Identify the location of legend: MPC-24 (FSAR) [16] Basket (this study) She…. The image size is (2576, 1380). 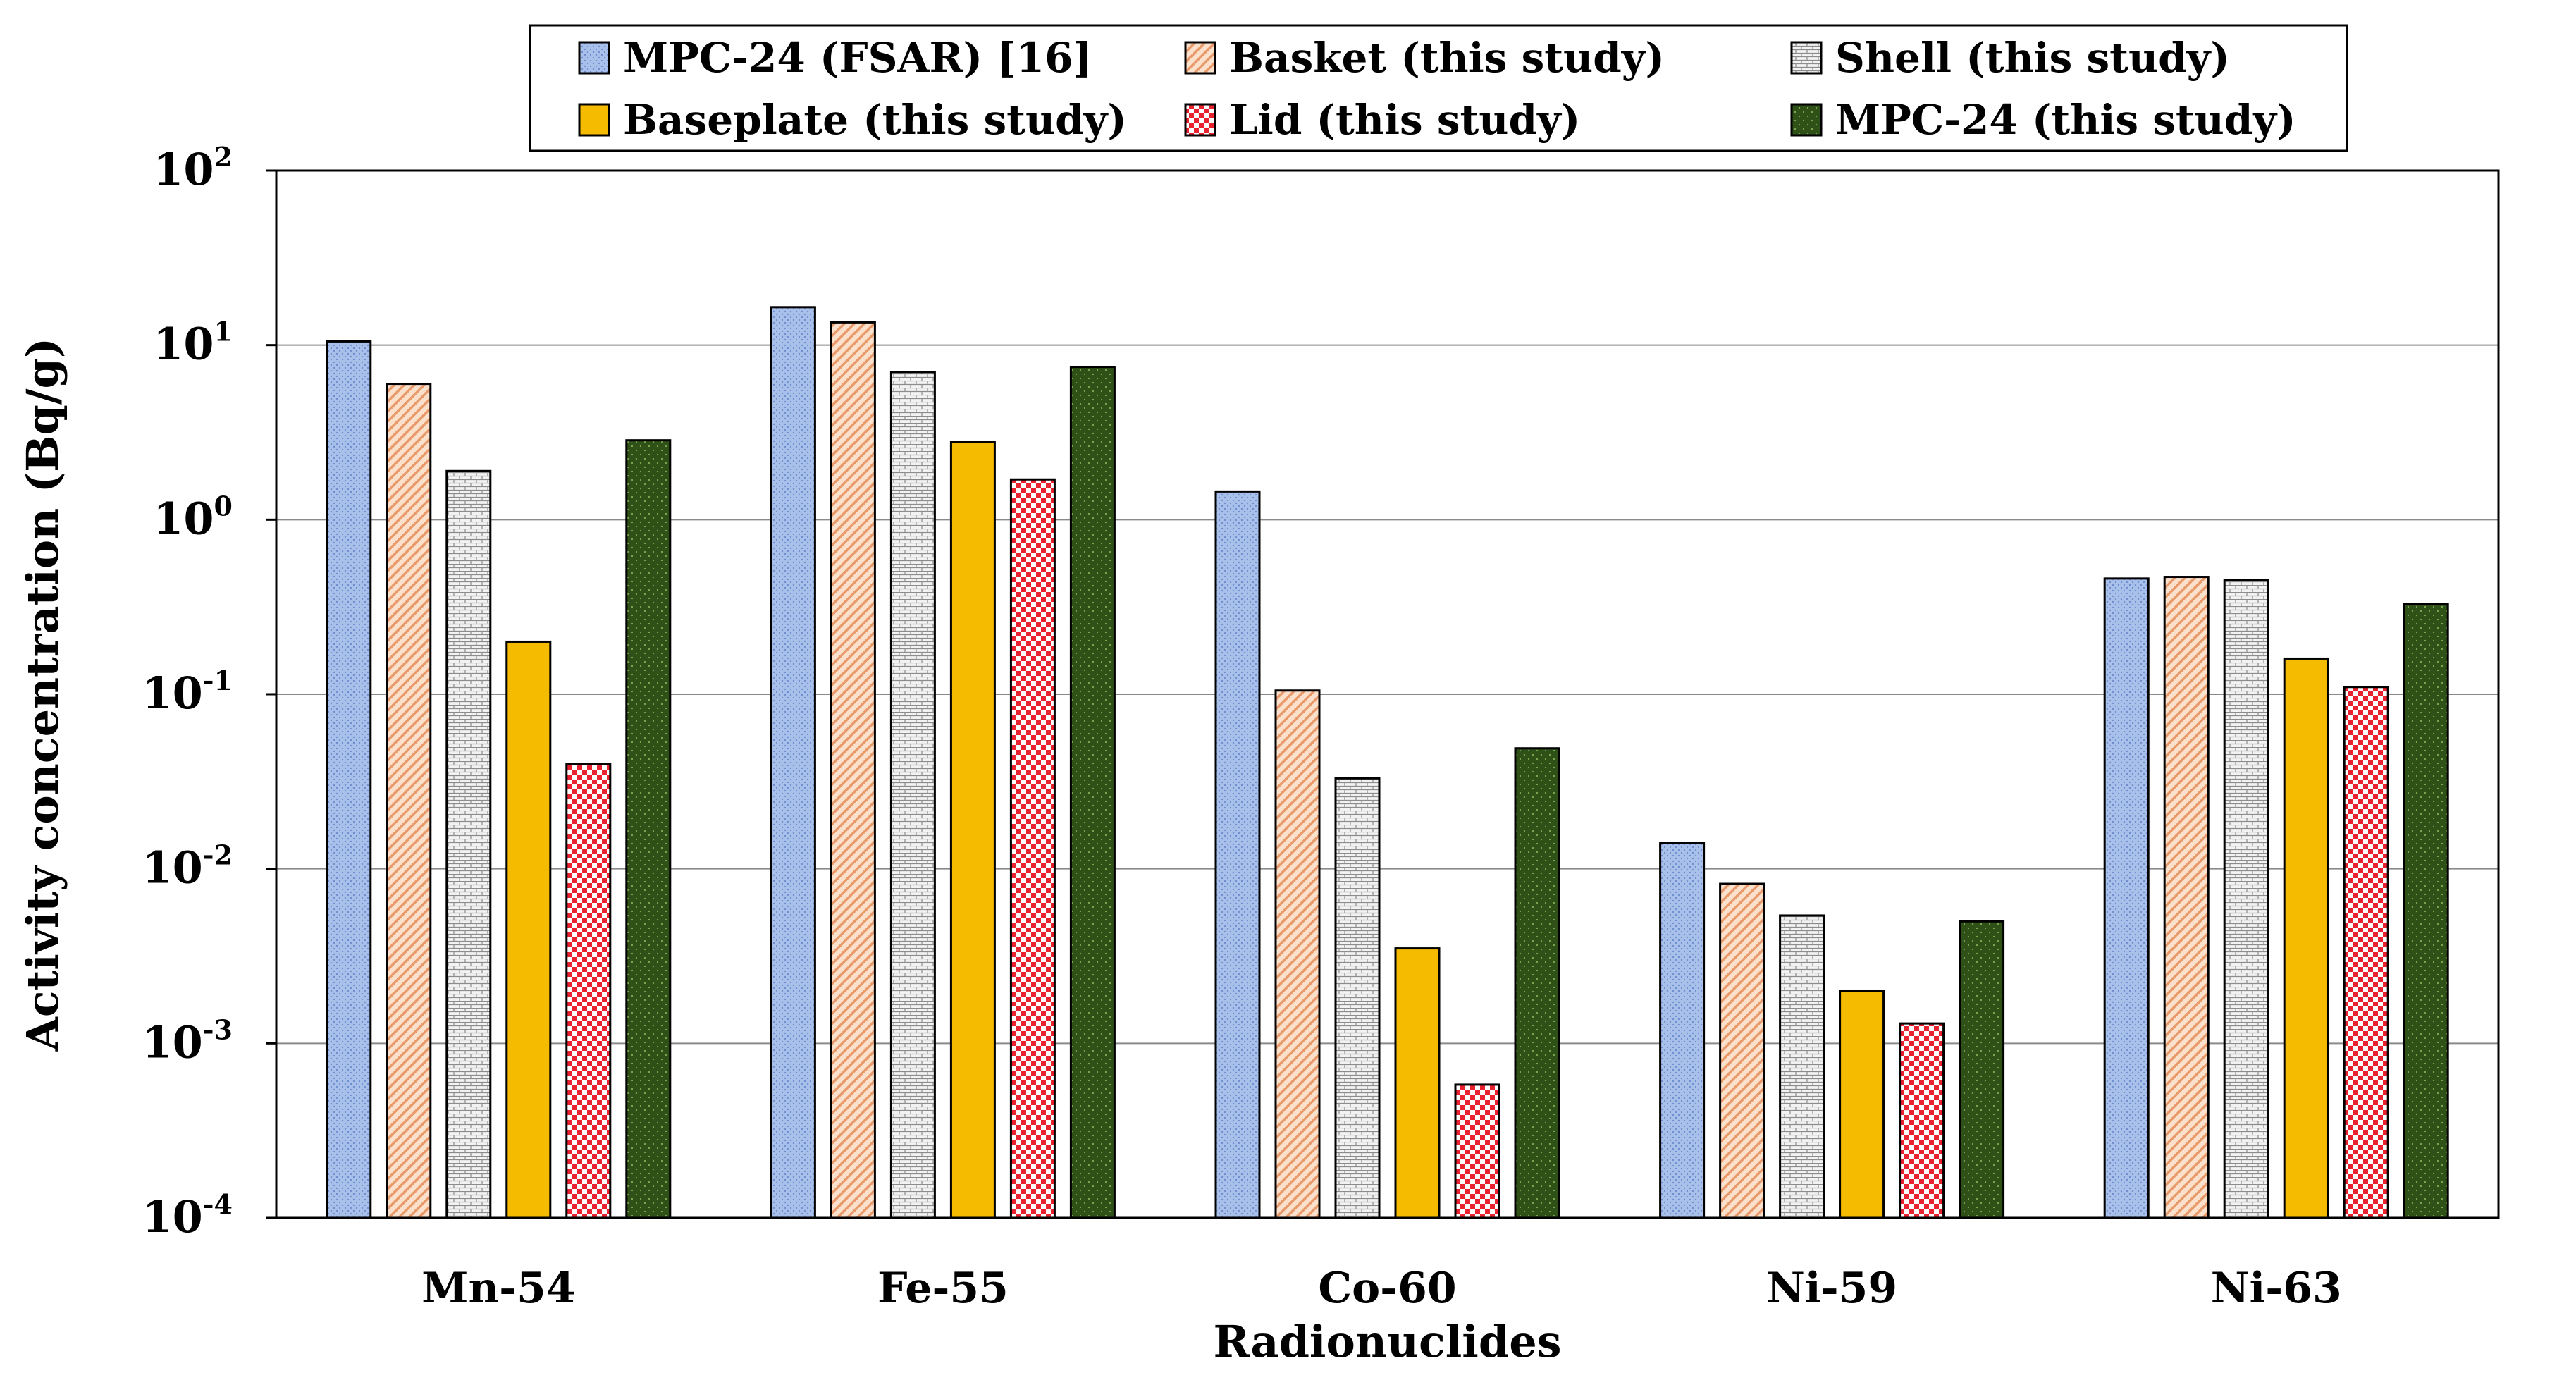
(1438, 88).